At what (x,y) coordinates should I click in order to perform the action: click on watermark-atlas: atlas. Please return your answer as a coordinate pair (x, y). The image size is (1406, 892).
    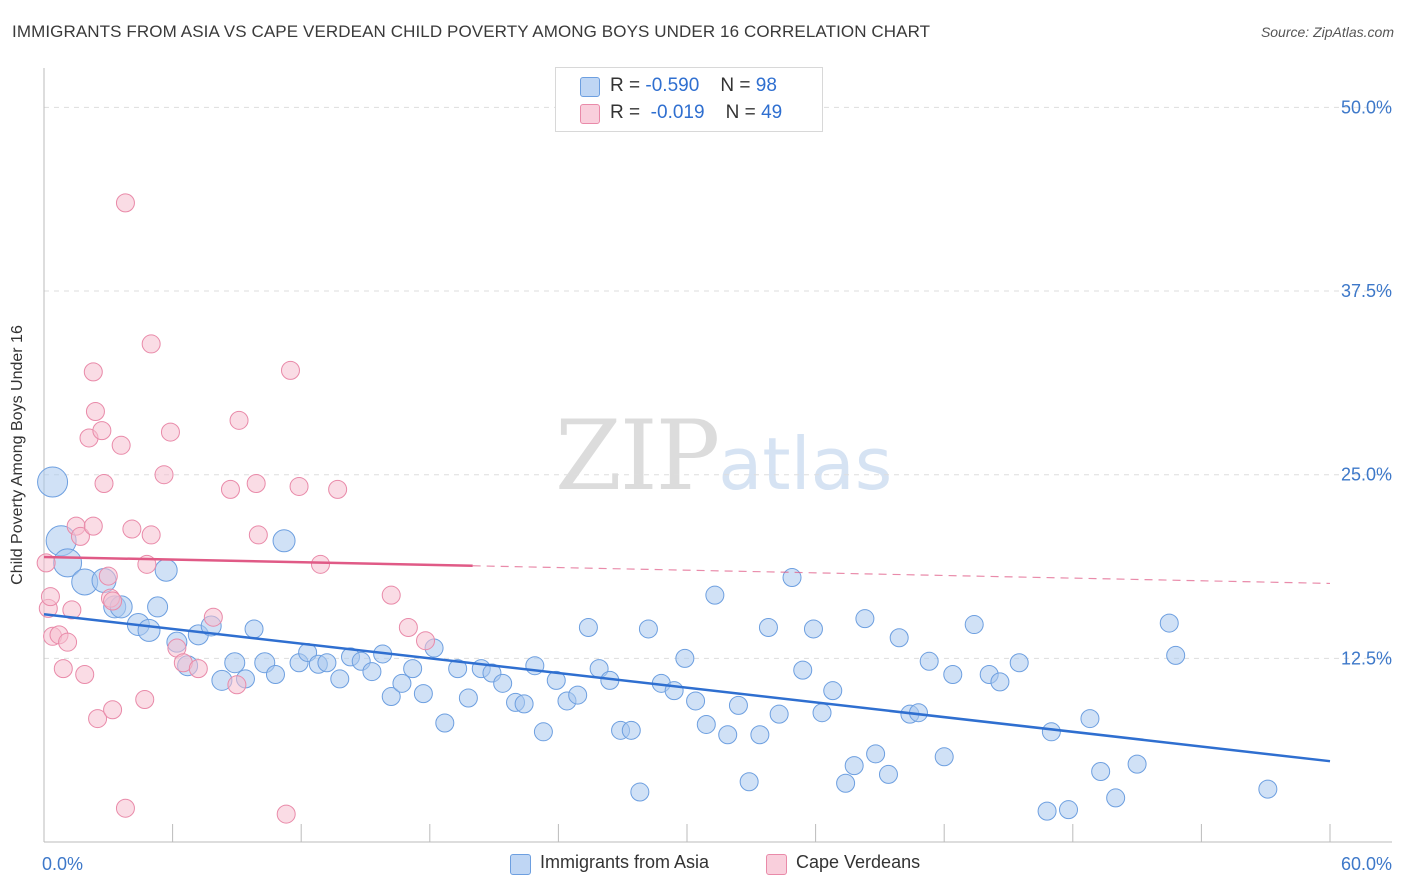
    Looking at the image, I should click on (805, 464).